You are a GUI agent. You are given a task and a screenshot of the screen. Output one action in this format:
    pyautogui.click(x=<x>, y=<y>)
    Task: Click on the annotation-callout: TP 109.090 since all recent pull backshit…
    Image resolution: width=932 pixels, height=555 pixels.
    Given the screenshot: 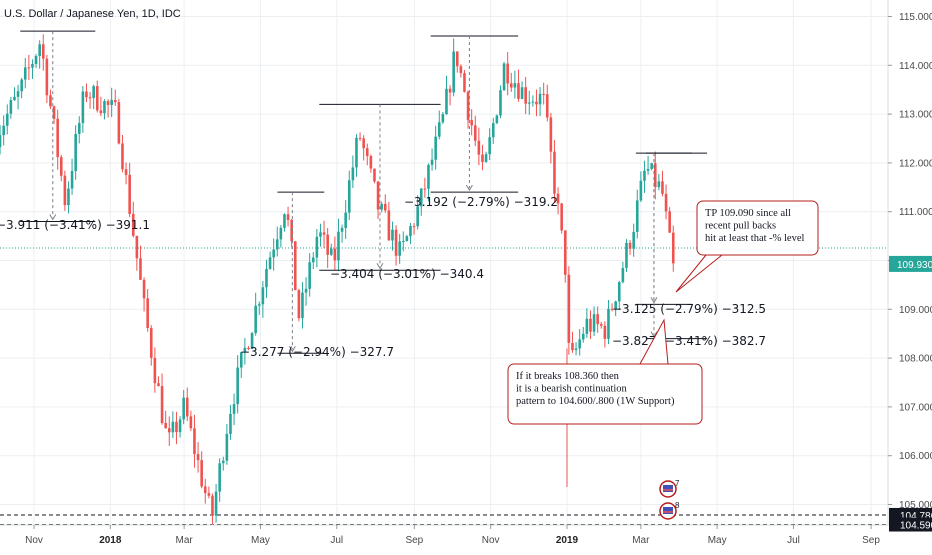 What is the action you would take?
    pyautogui.click(x=747, y=246)
    